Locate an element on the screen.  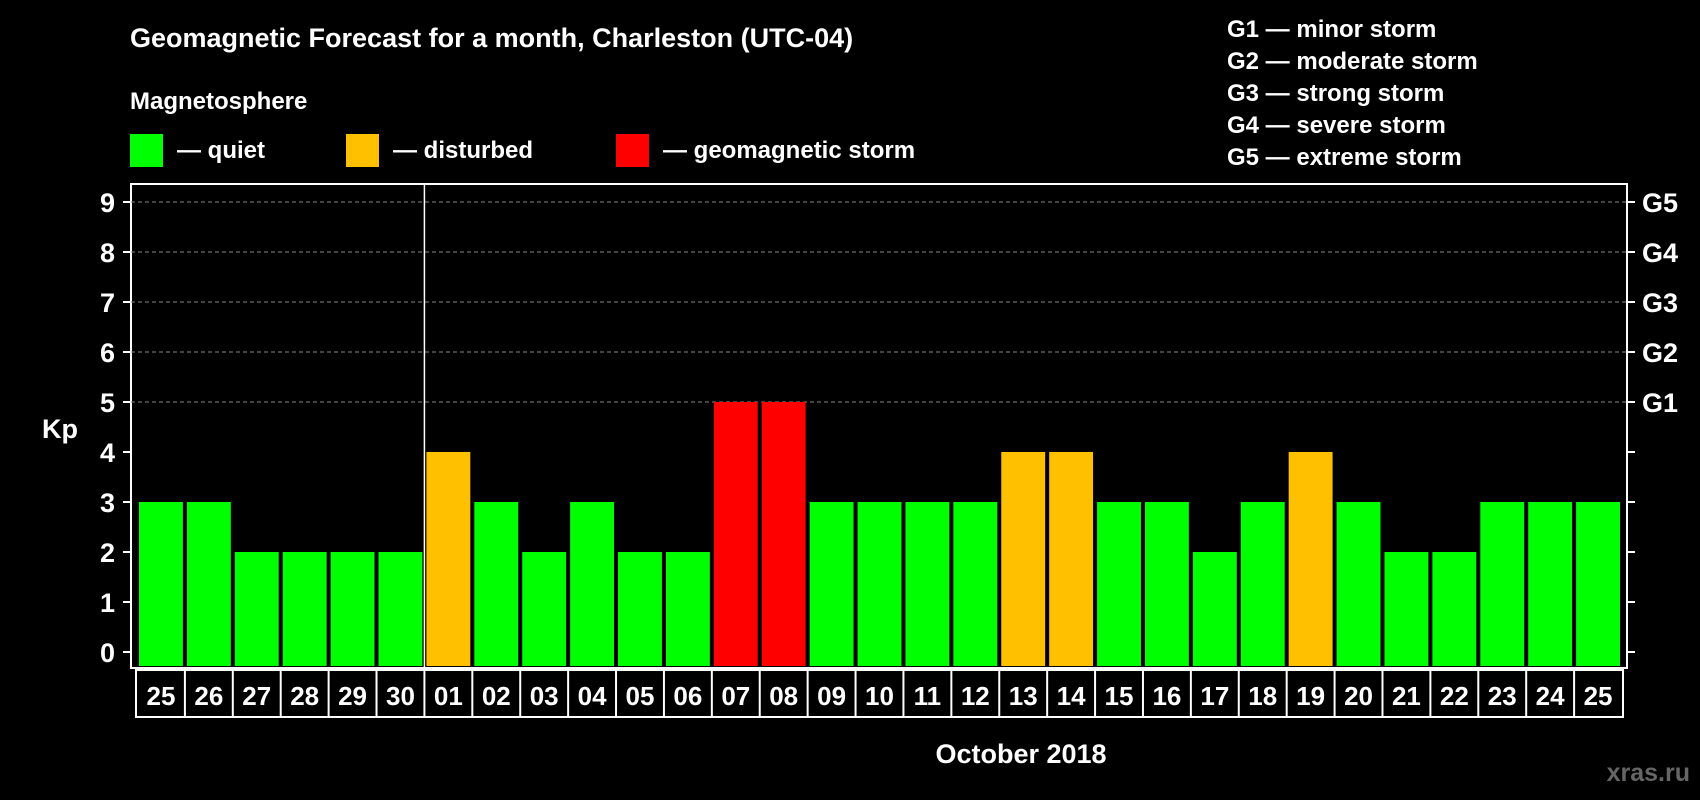
legend: — quiet — disturbed — geomagnetic storm is located at coordinates (522, 150).